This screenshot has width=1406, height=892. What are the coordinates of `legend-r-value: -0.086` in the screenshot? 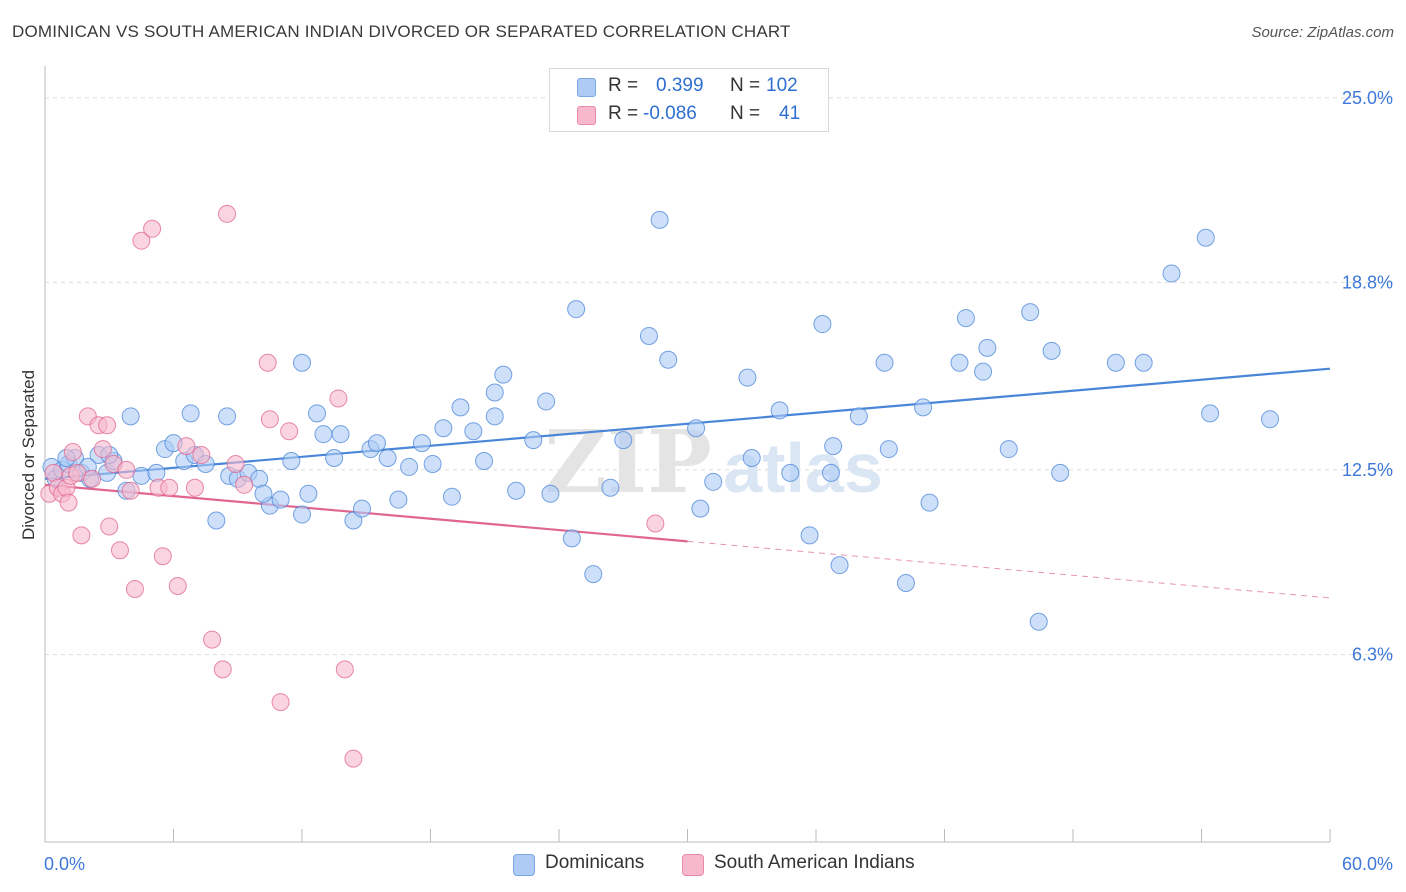 It's located at (670, 113).